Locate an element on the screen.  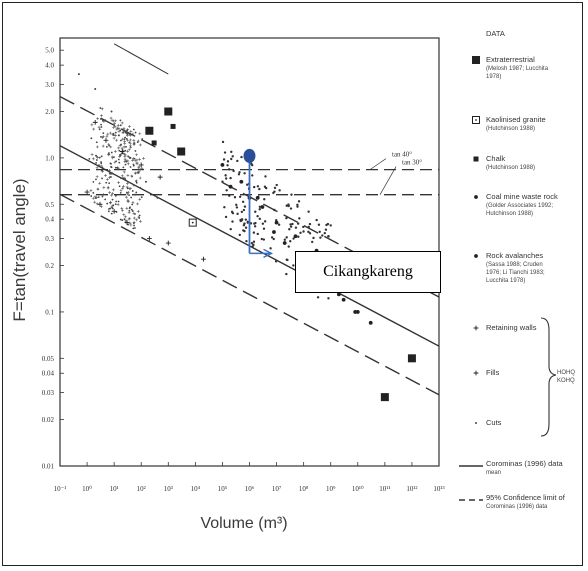
legend-sub: (Melosh 1987; Lucchita is located at coordinates (517, 69).